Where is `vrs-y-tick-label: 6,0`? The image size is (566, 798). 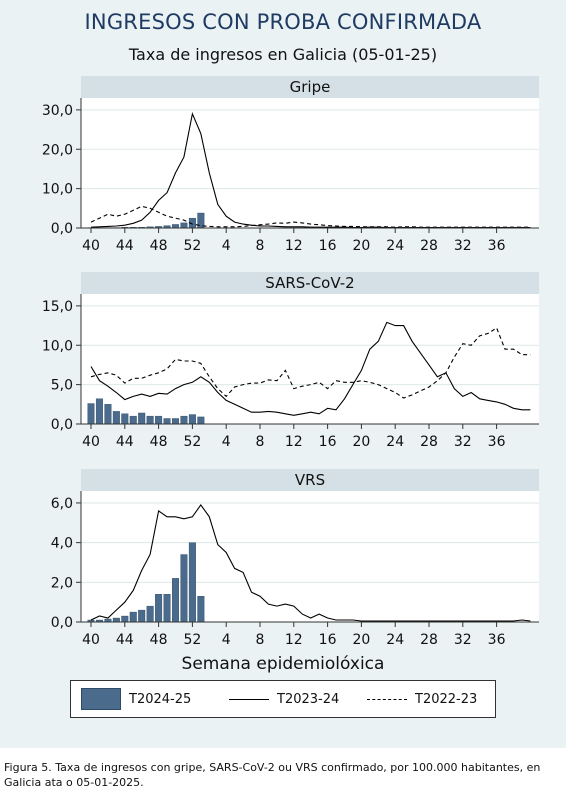 vrs-y-tick-label: 6,0 is located at coordinates (62, 504).